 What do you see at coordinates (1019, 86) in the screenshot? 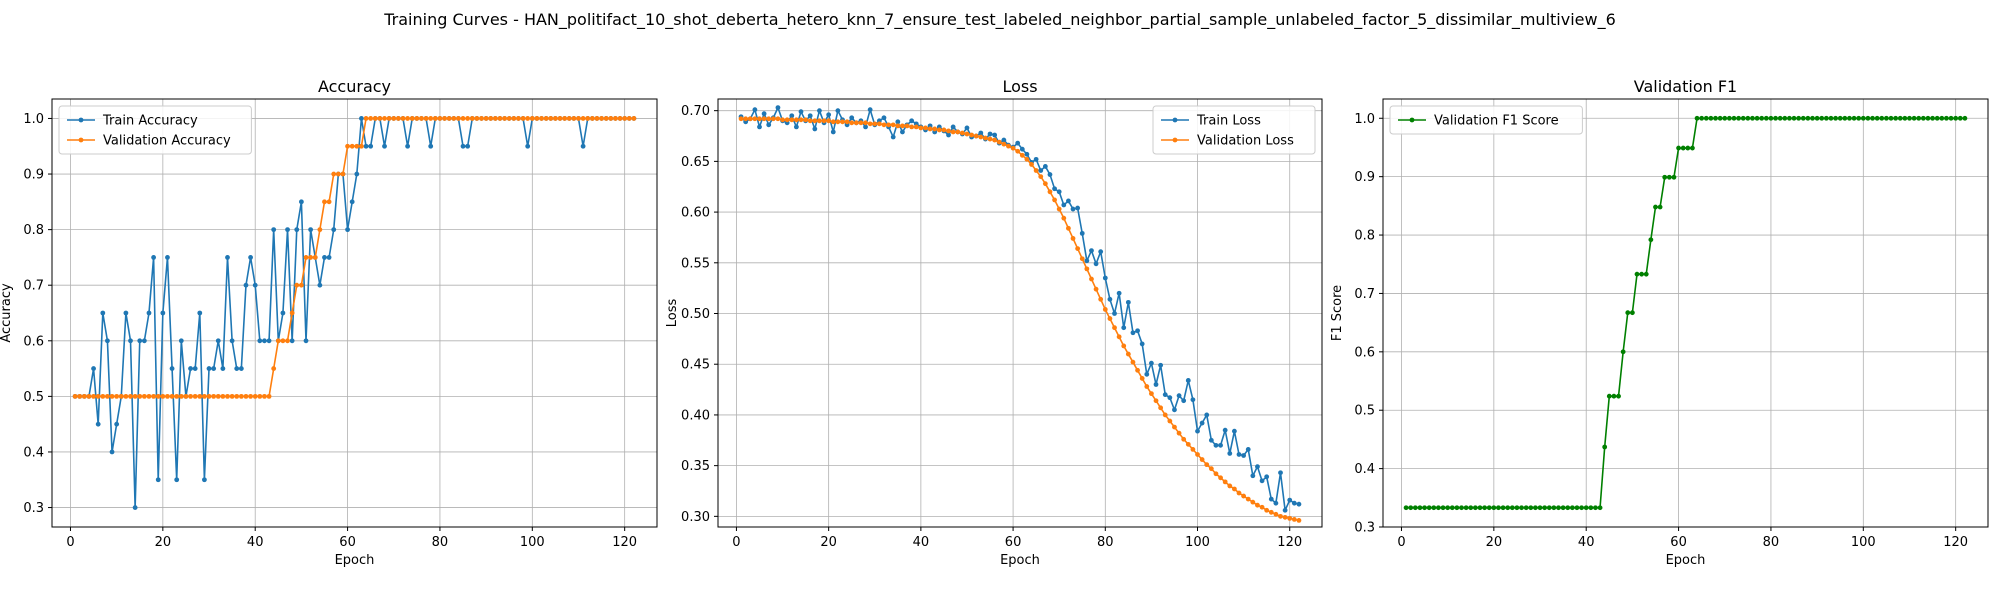
I see `chart-title: Loss` at bounding box center [1019, 86].